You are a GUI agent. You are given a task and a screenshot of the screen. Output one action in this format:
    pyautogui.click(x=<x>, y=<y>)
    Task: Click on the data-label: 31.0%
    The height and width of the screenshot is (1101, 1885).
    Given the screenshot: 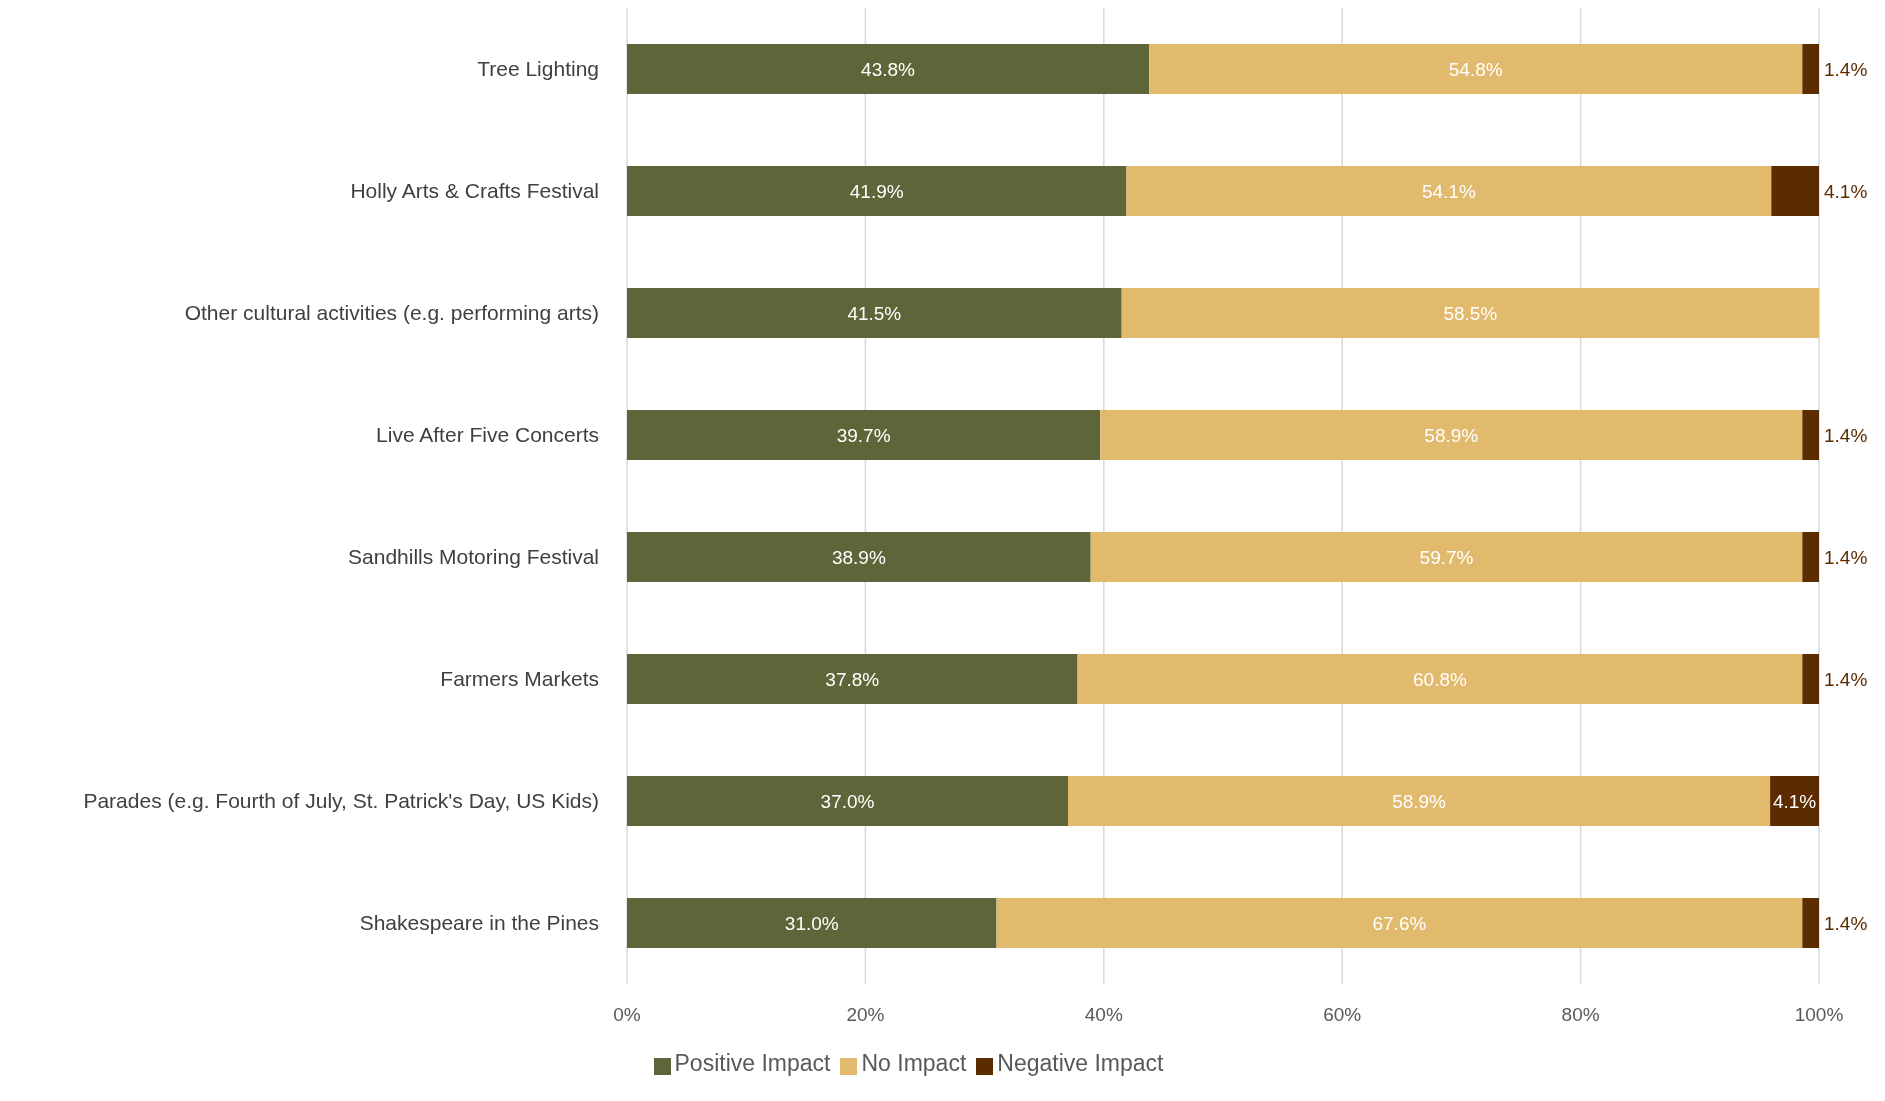 What is the action you would take?
    pyautogui.click(x=811, y=923)
    